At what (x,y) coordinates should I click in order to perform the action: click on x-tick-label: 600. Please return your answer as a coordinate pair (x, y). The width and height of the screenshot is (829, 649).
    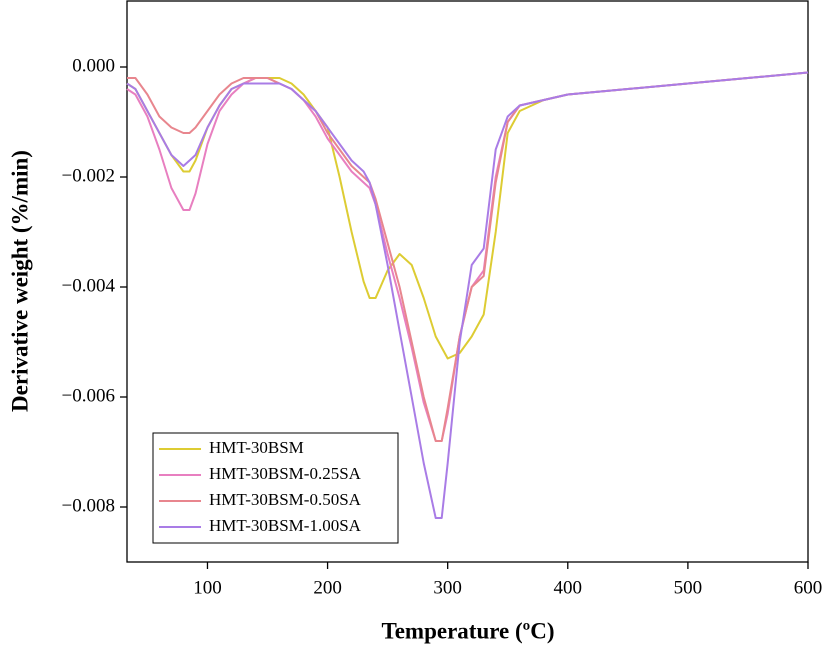
    Looking at the image, I should click on (808, 587).